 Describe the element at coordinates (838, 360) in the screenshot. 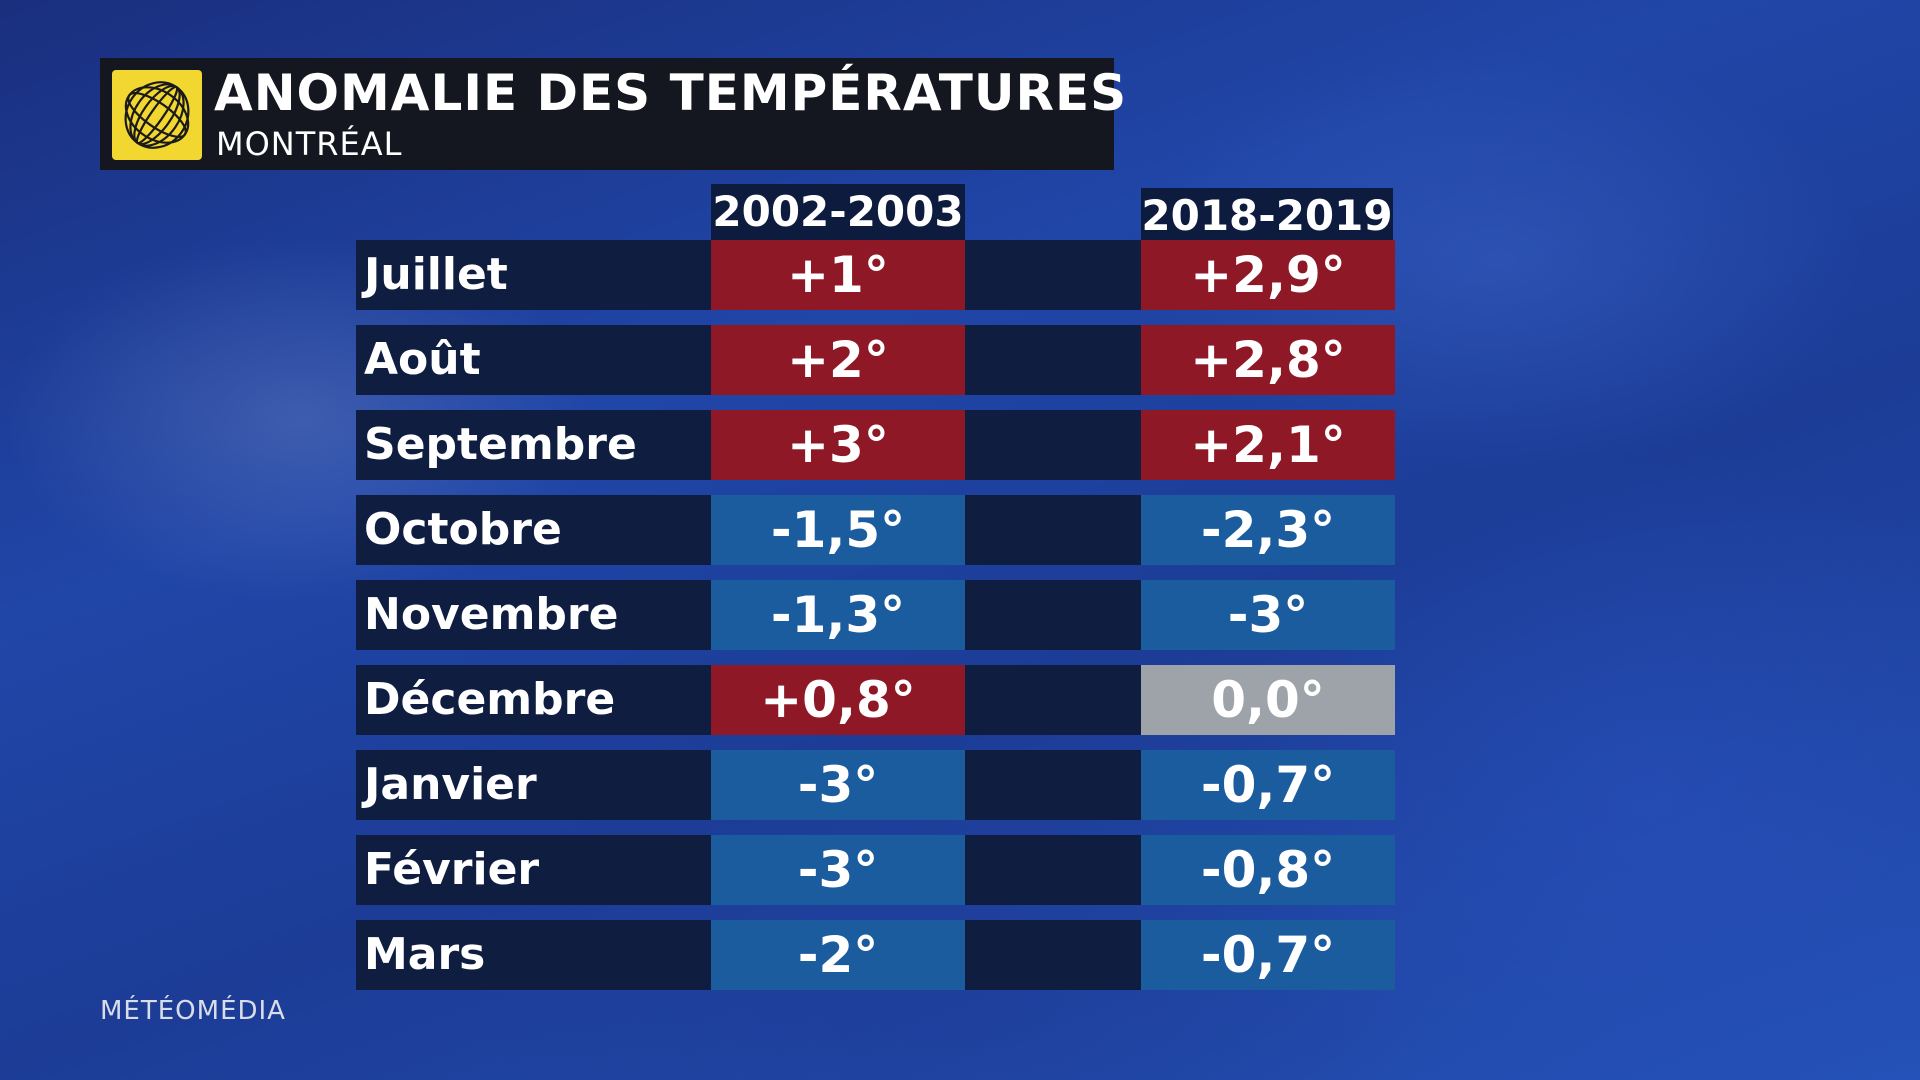

I see `value-cell-2002-2003: +2°` at that location.